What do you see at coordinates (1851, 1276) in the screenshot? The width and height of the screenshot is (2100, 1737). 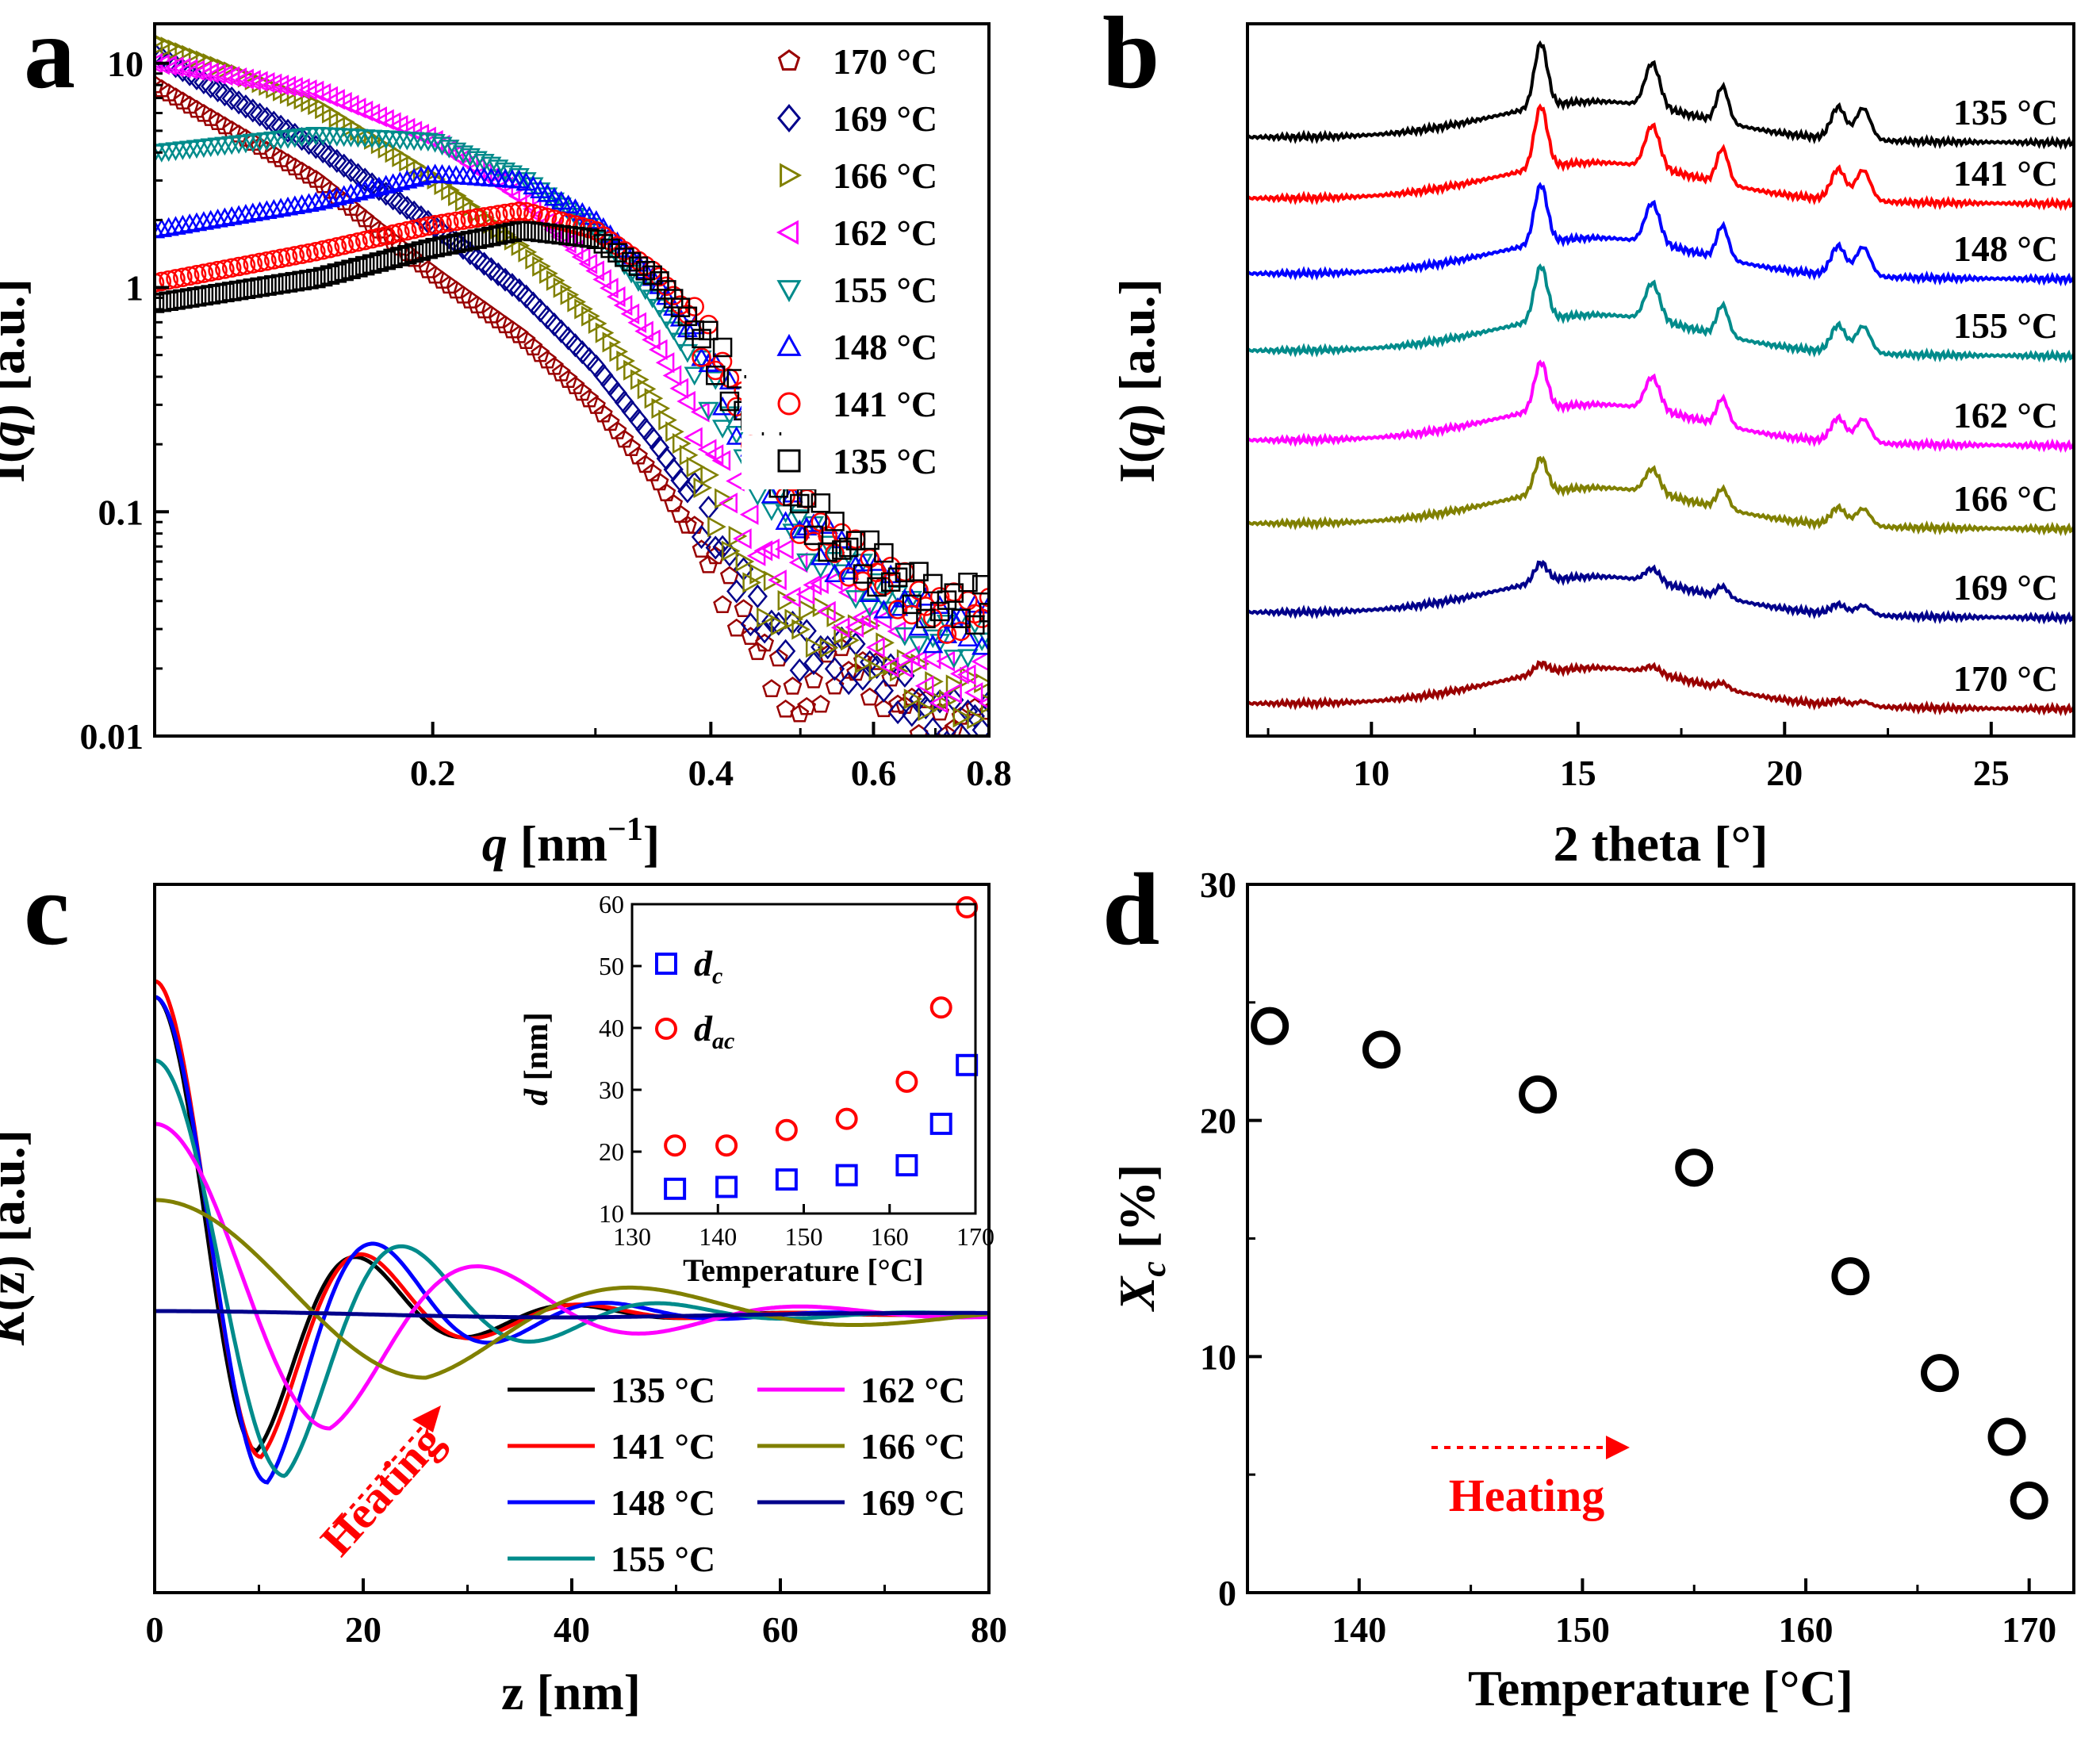 I see `panel-d-point` at bounding box center [1851, 1276].